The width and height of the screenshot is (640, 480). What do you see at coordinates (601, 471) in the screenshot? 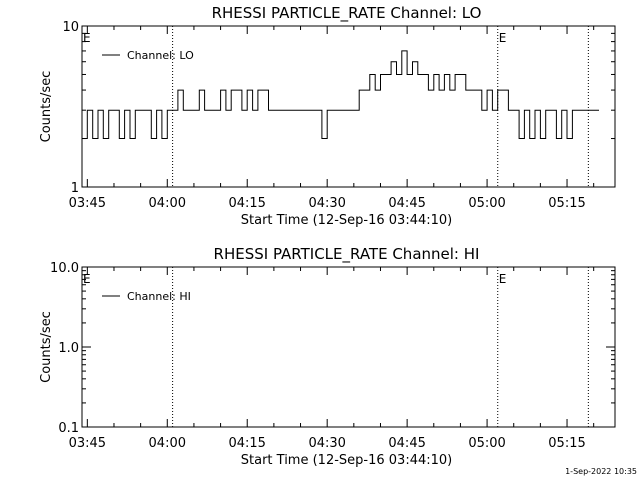
I see `footer-timestamp: 1-Sep-2022 10:35` at bounding box center [601, 471].